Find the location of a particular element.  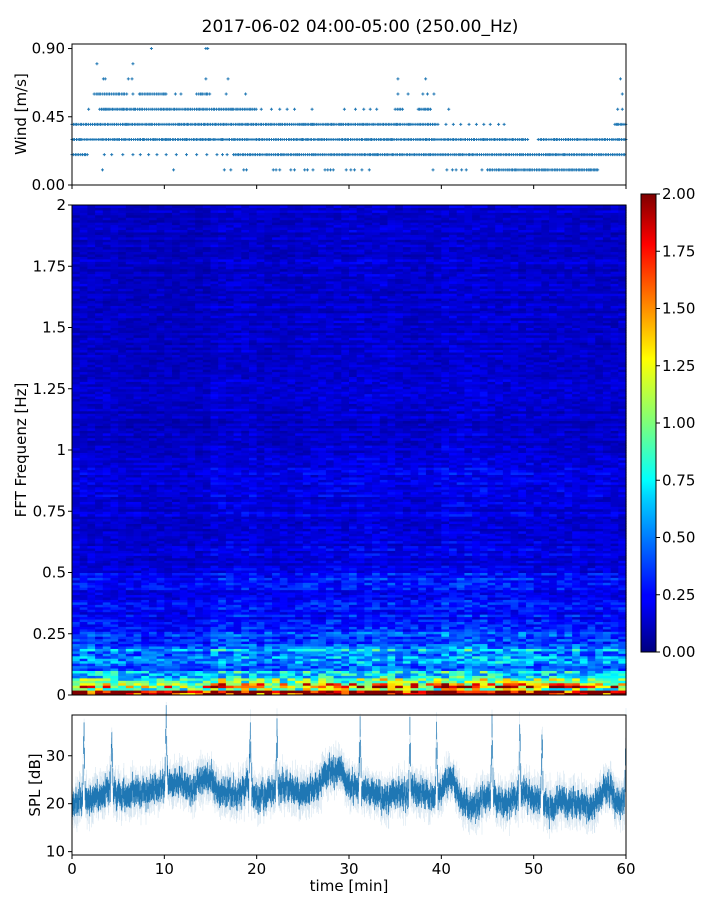

wind-panel: 0.000.450.90 Wind [m/s] is located at coordinates (319, 117).